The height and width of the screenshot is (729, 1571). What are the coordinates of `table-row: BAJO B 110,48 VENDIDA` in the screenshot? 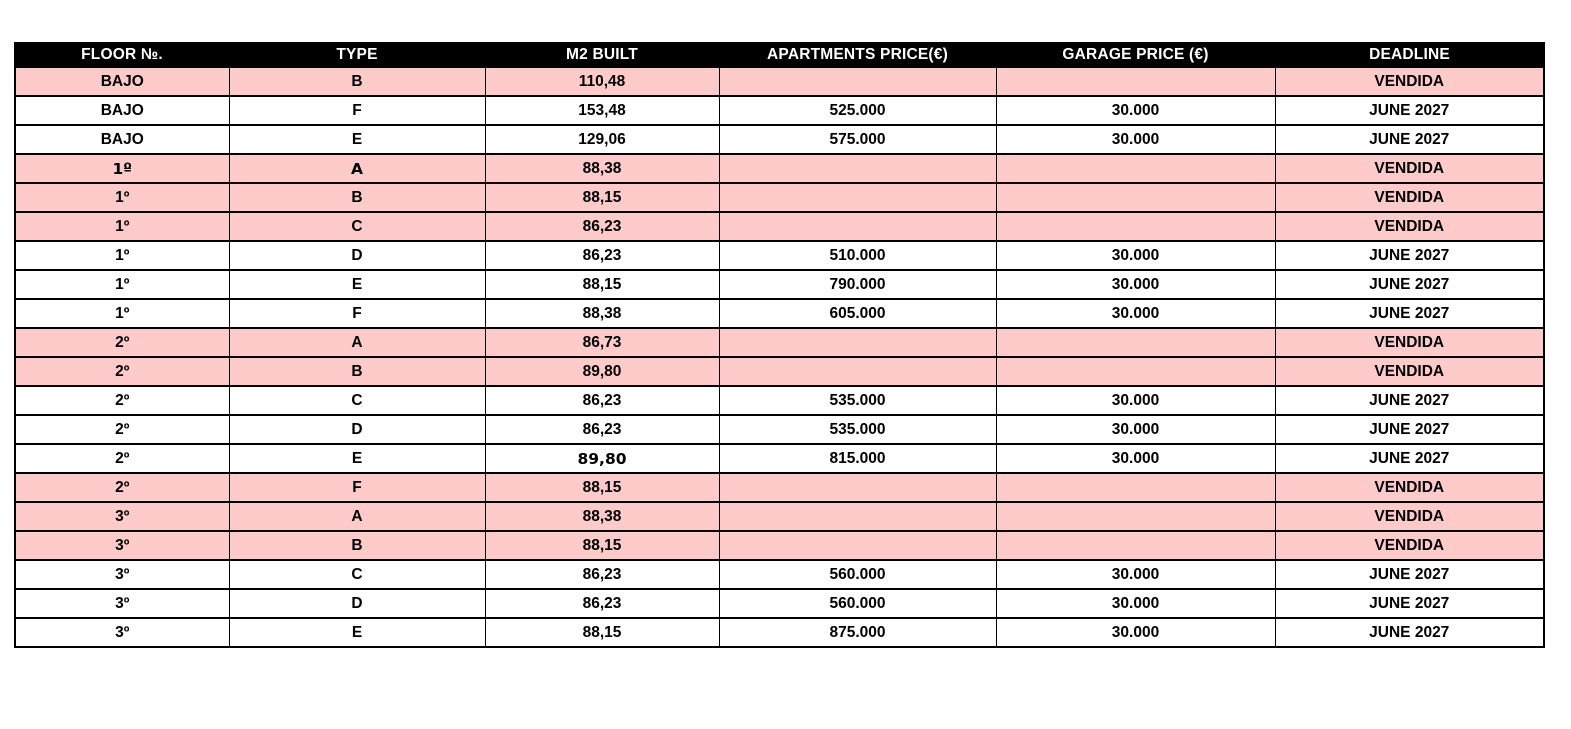 It's located at (779, 81).